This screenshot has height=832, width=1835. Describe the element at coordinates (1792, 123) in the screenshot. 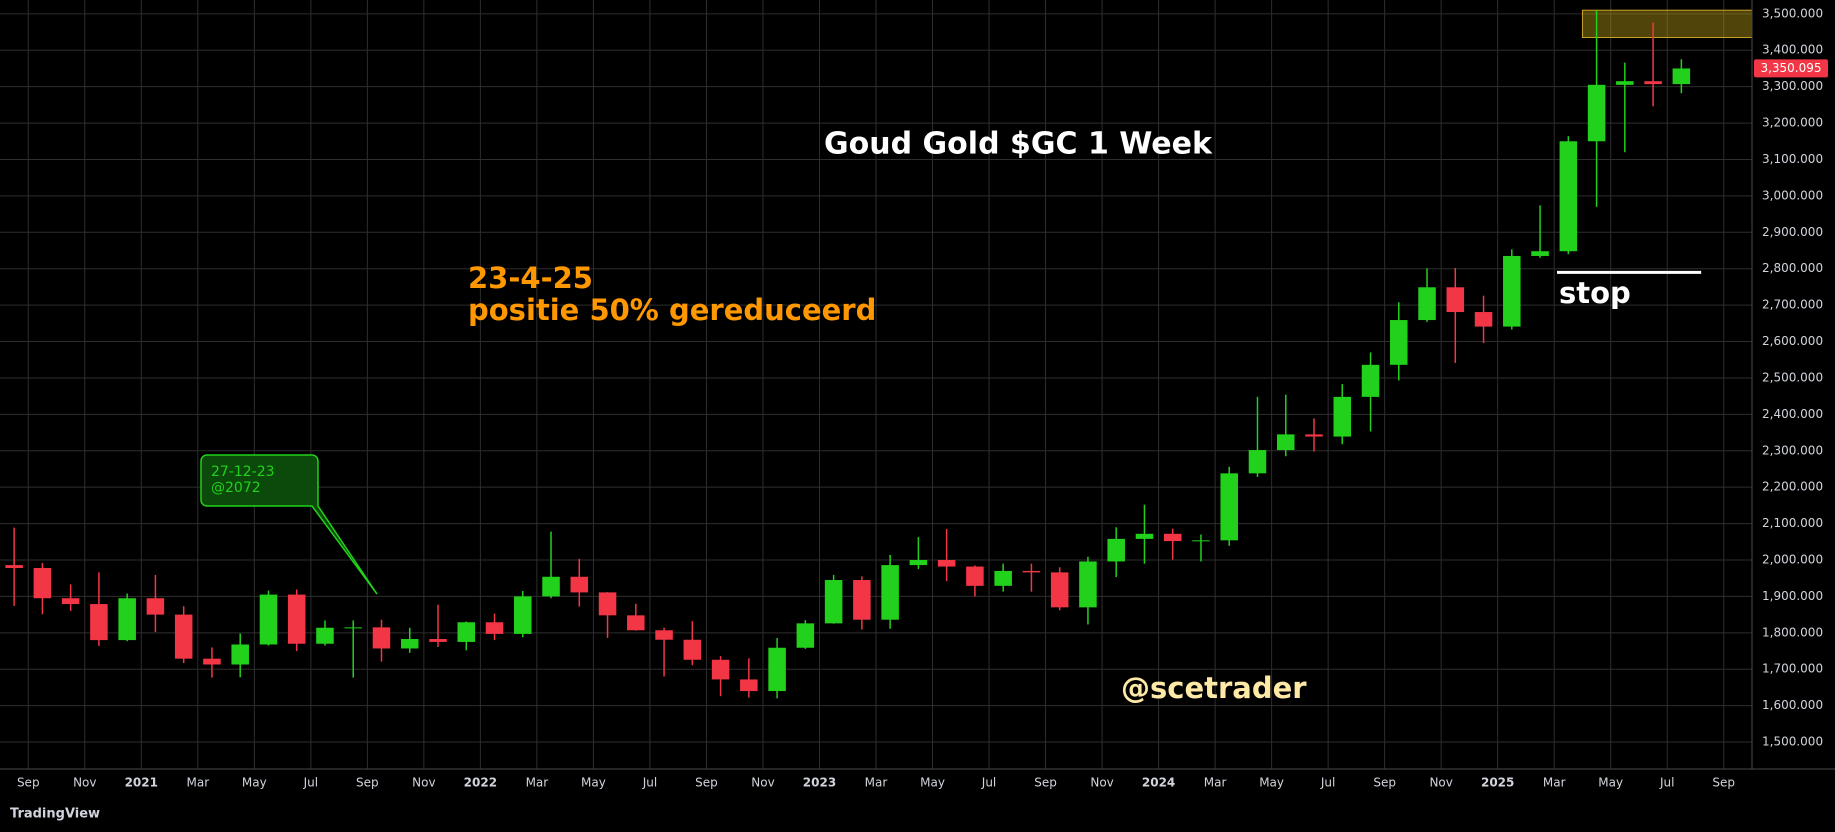

I see `y-tick-label: 3,200.000` at that location.